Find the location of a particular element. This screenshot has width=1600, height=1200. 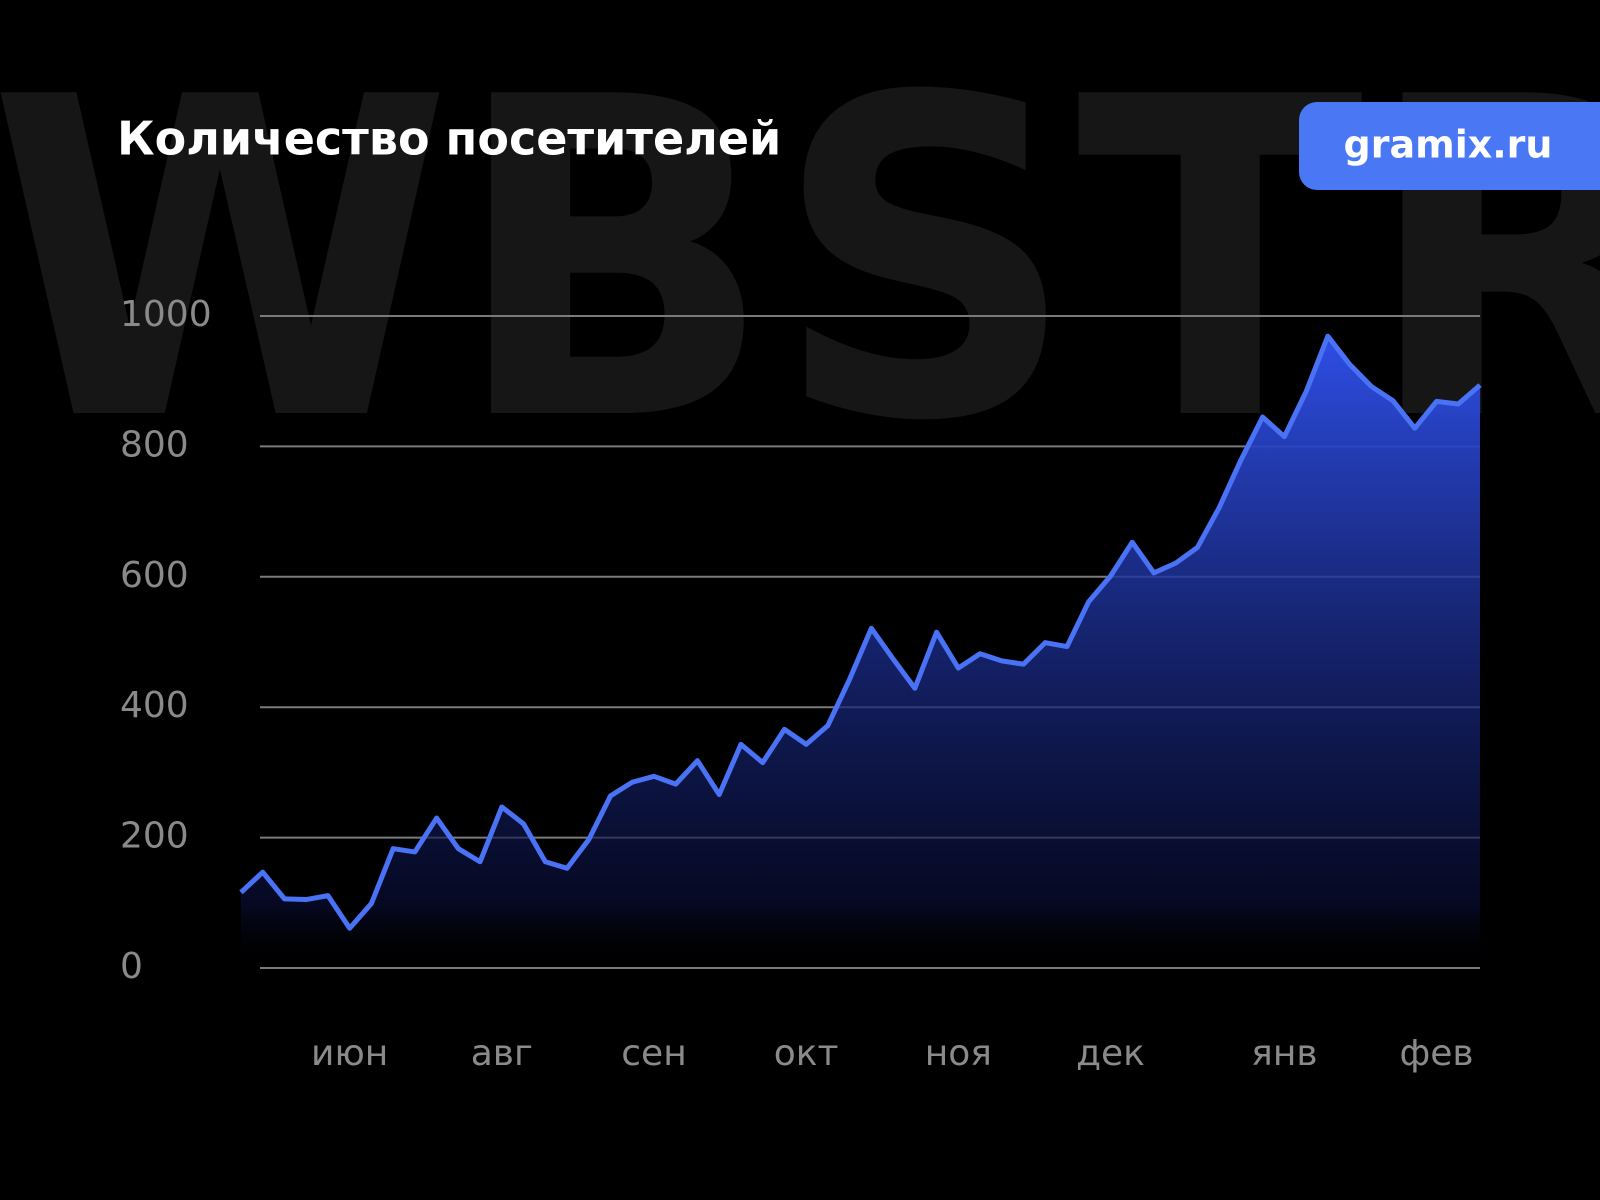

y-tick-label: 200 is located at coordinates (154, 836).